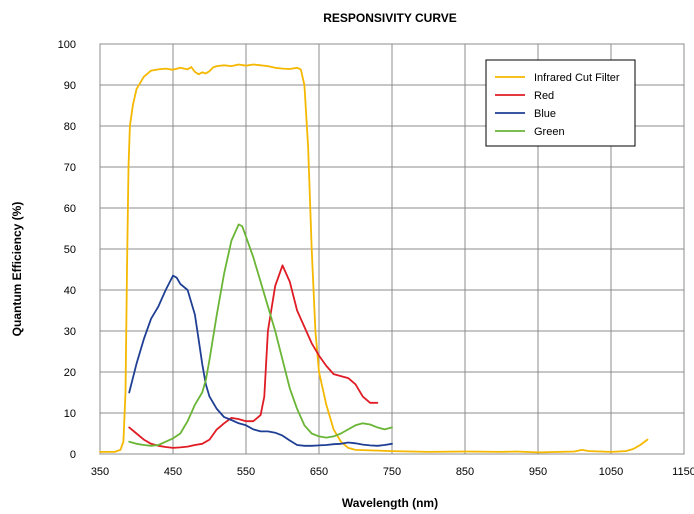  I want to click on x-tick-label: 1050, so click(611, 472).